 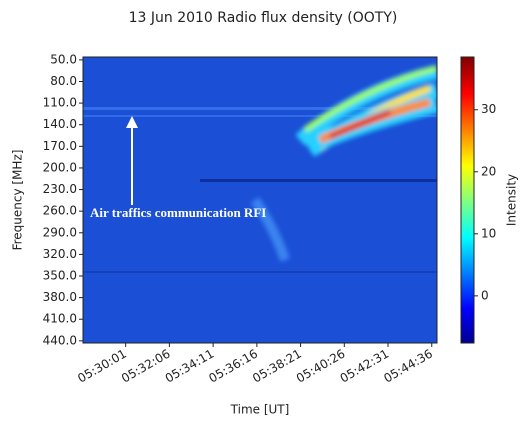 What do you see at coordinates (467, 200) in the screenshot?
I see `colorbar` at bounding box center [467, 200].